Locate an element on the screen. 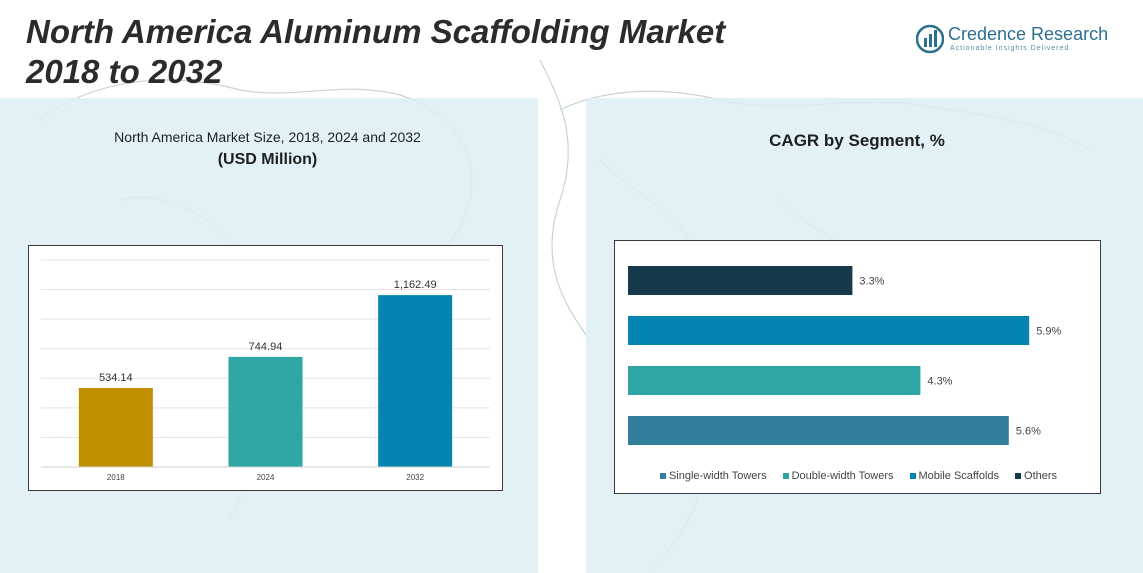 Image resolution: width=1143 pixels, height=573 pixels. bar-2024 is located at coordinates (265, 411).